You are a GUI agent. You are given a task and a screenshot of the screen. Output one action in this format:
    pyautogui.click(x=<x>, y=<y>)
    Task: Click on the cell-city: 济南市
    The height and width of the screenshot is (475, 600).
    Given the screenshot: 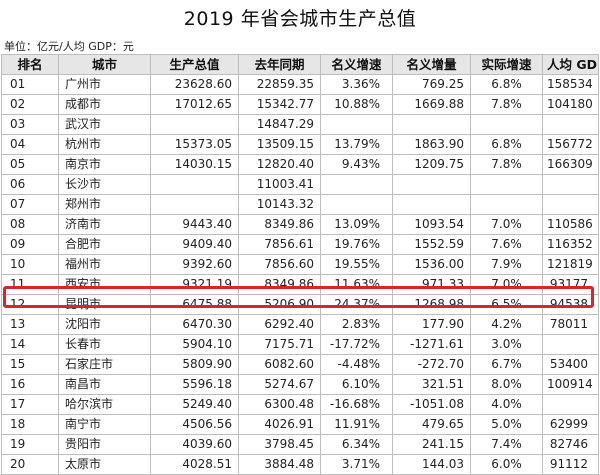 What is the action you would take?
    pyautogui.click(x=104, y=224)
    